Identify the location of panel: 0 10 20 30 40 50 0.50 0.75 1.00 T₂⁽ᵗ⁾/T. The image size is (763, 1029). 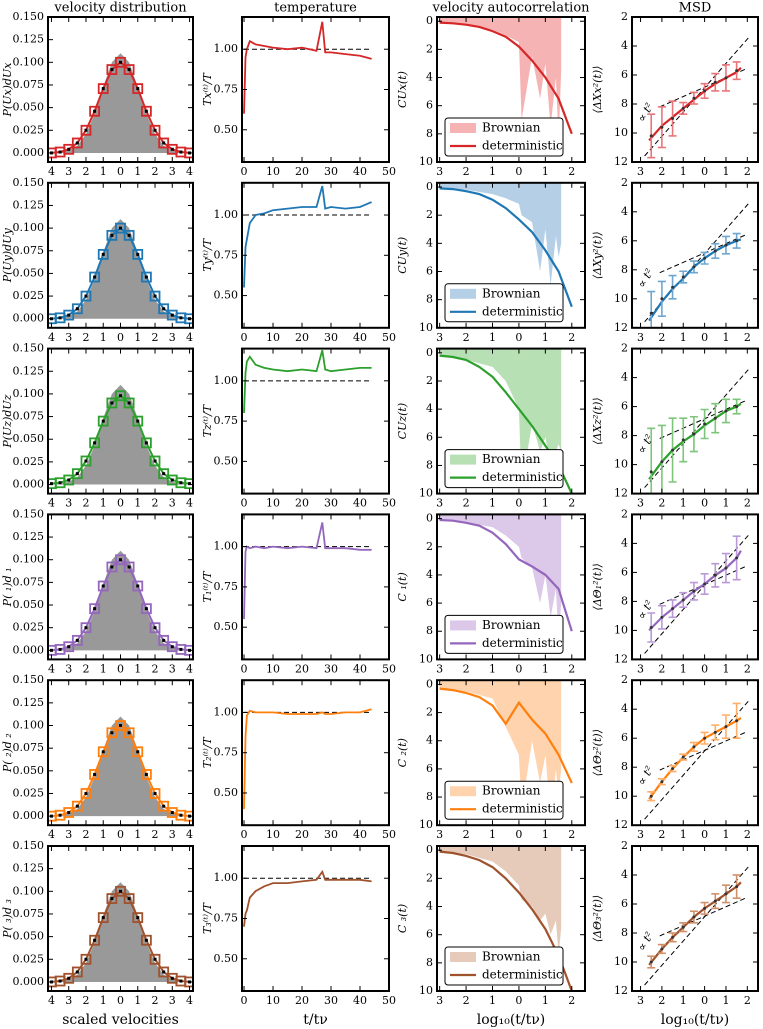
(298, 760).